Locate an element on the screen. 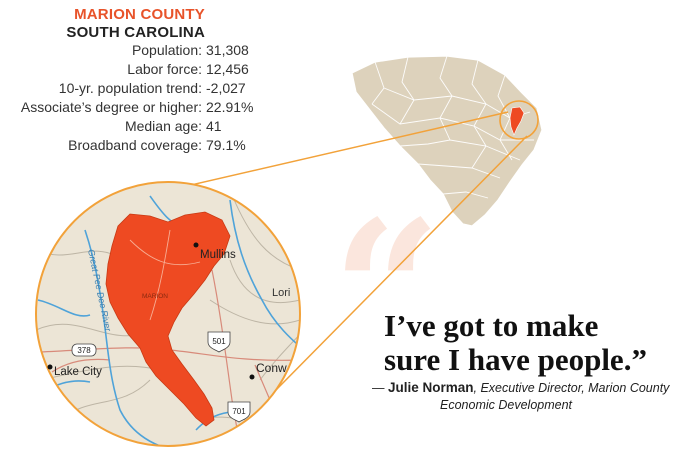 The height and width of the screenshot is (472, 690). highway-shield-378: 378 is located at coordinates (84, 350).